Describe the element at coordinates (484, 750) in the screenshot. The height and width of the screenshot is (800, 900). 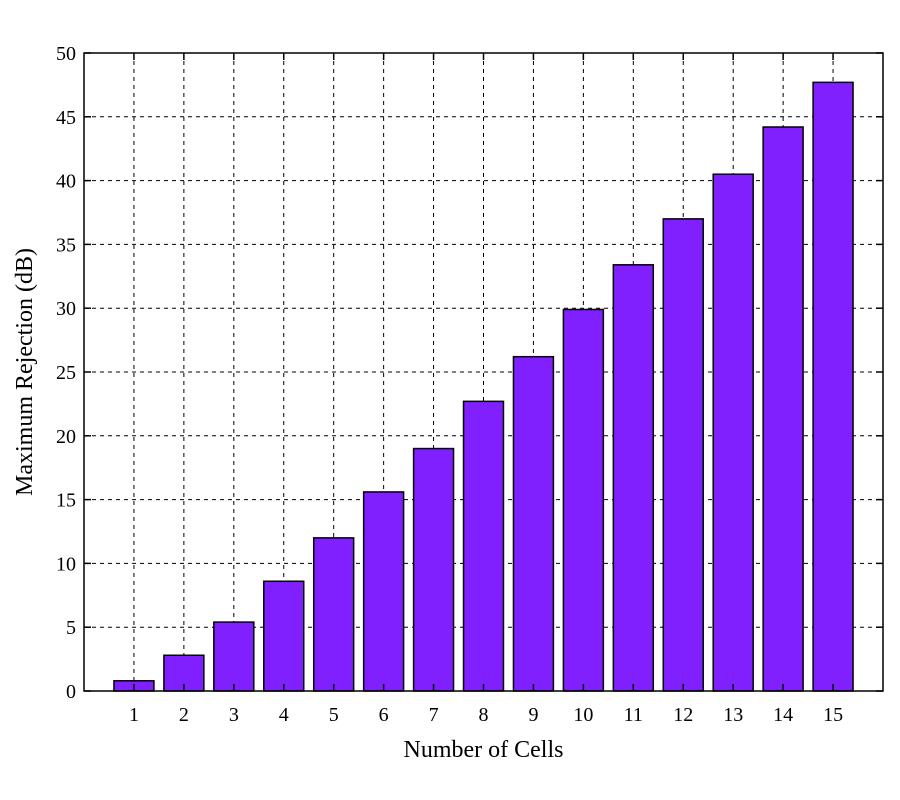
I see `x-axis-label: Number of Cells` at that location.